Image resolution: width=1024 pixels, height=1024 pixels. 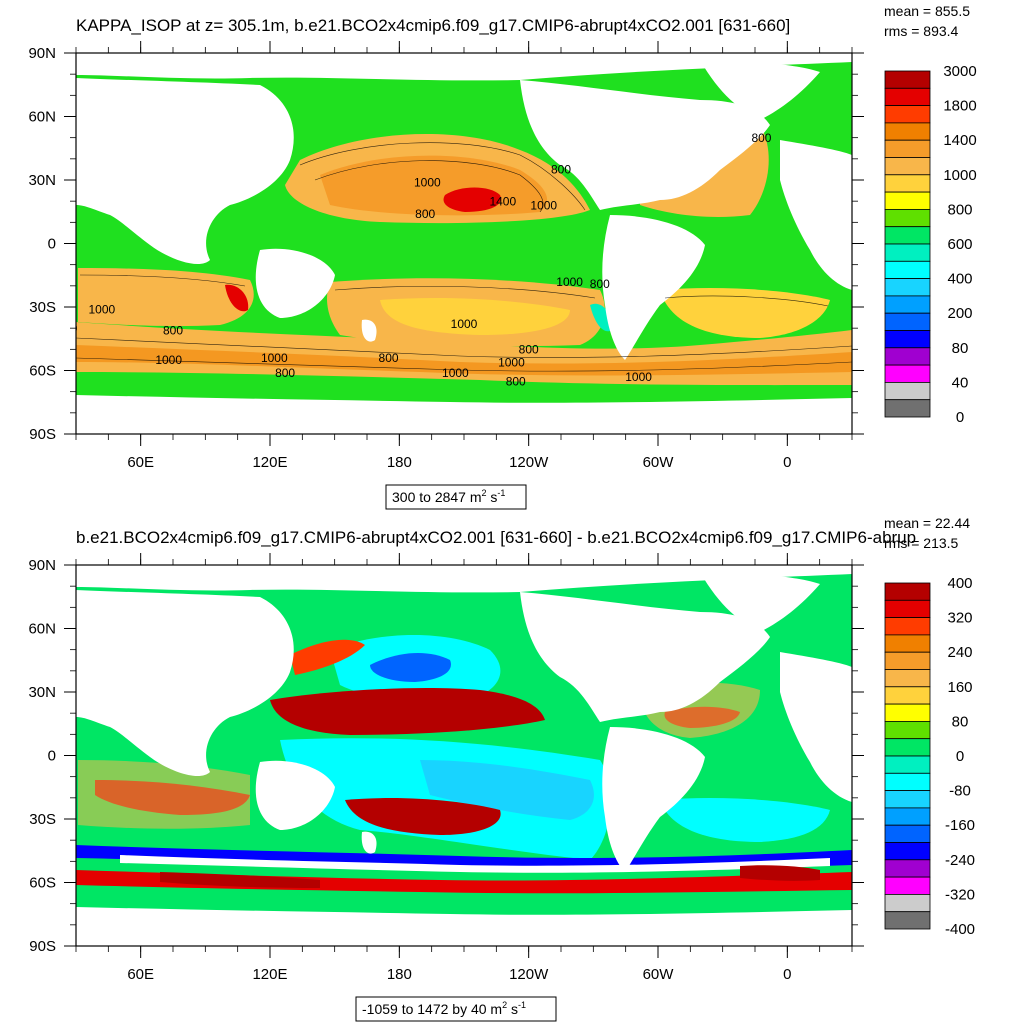 What do you see at coordinates (787, 974) in the screenshot?
I see `x-tick-label: 0` at bounding box center [787, 974].